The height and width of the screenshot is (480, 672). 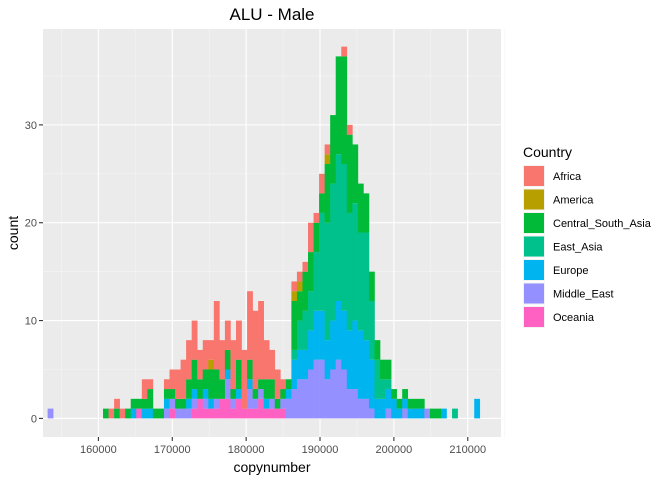 I want to click on legend-key-europe, so click(x=534, y=270).